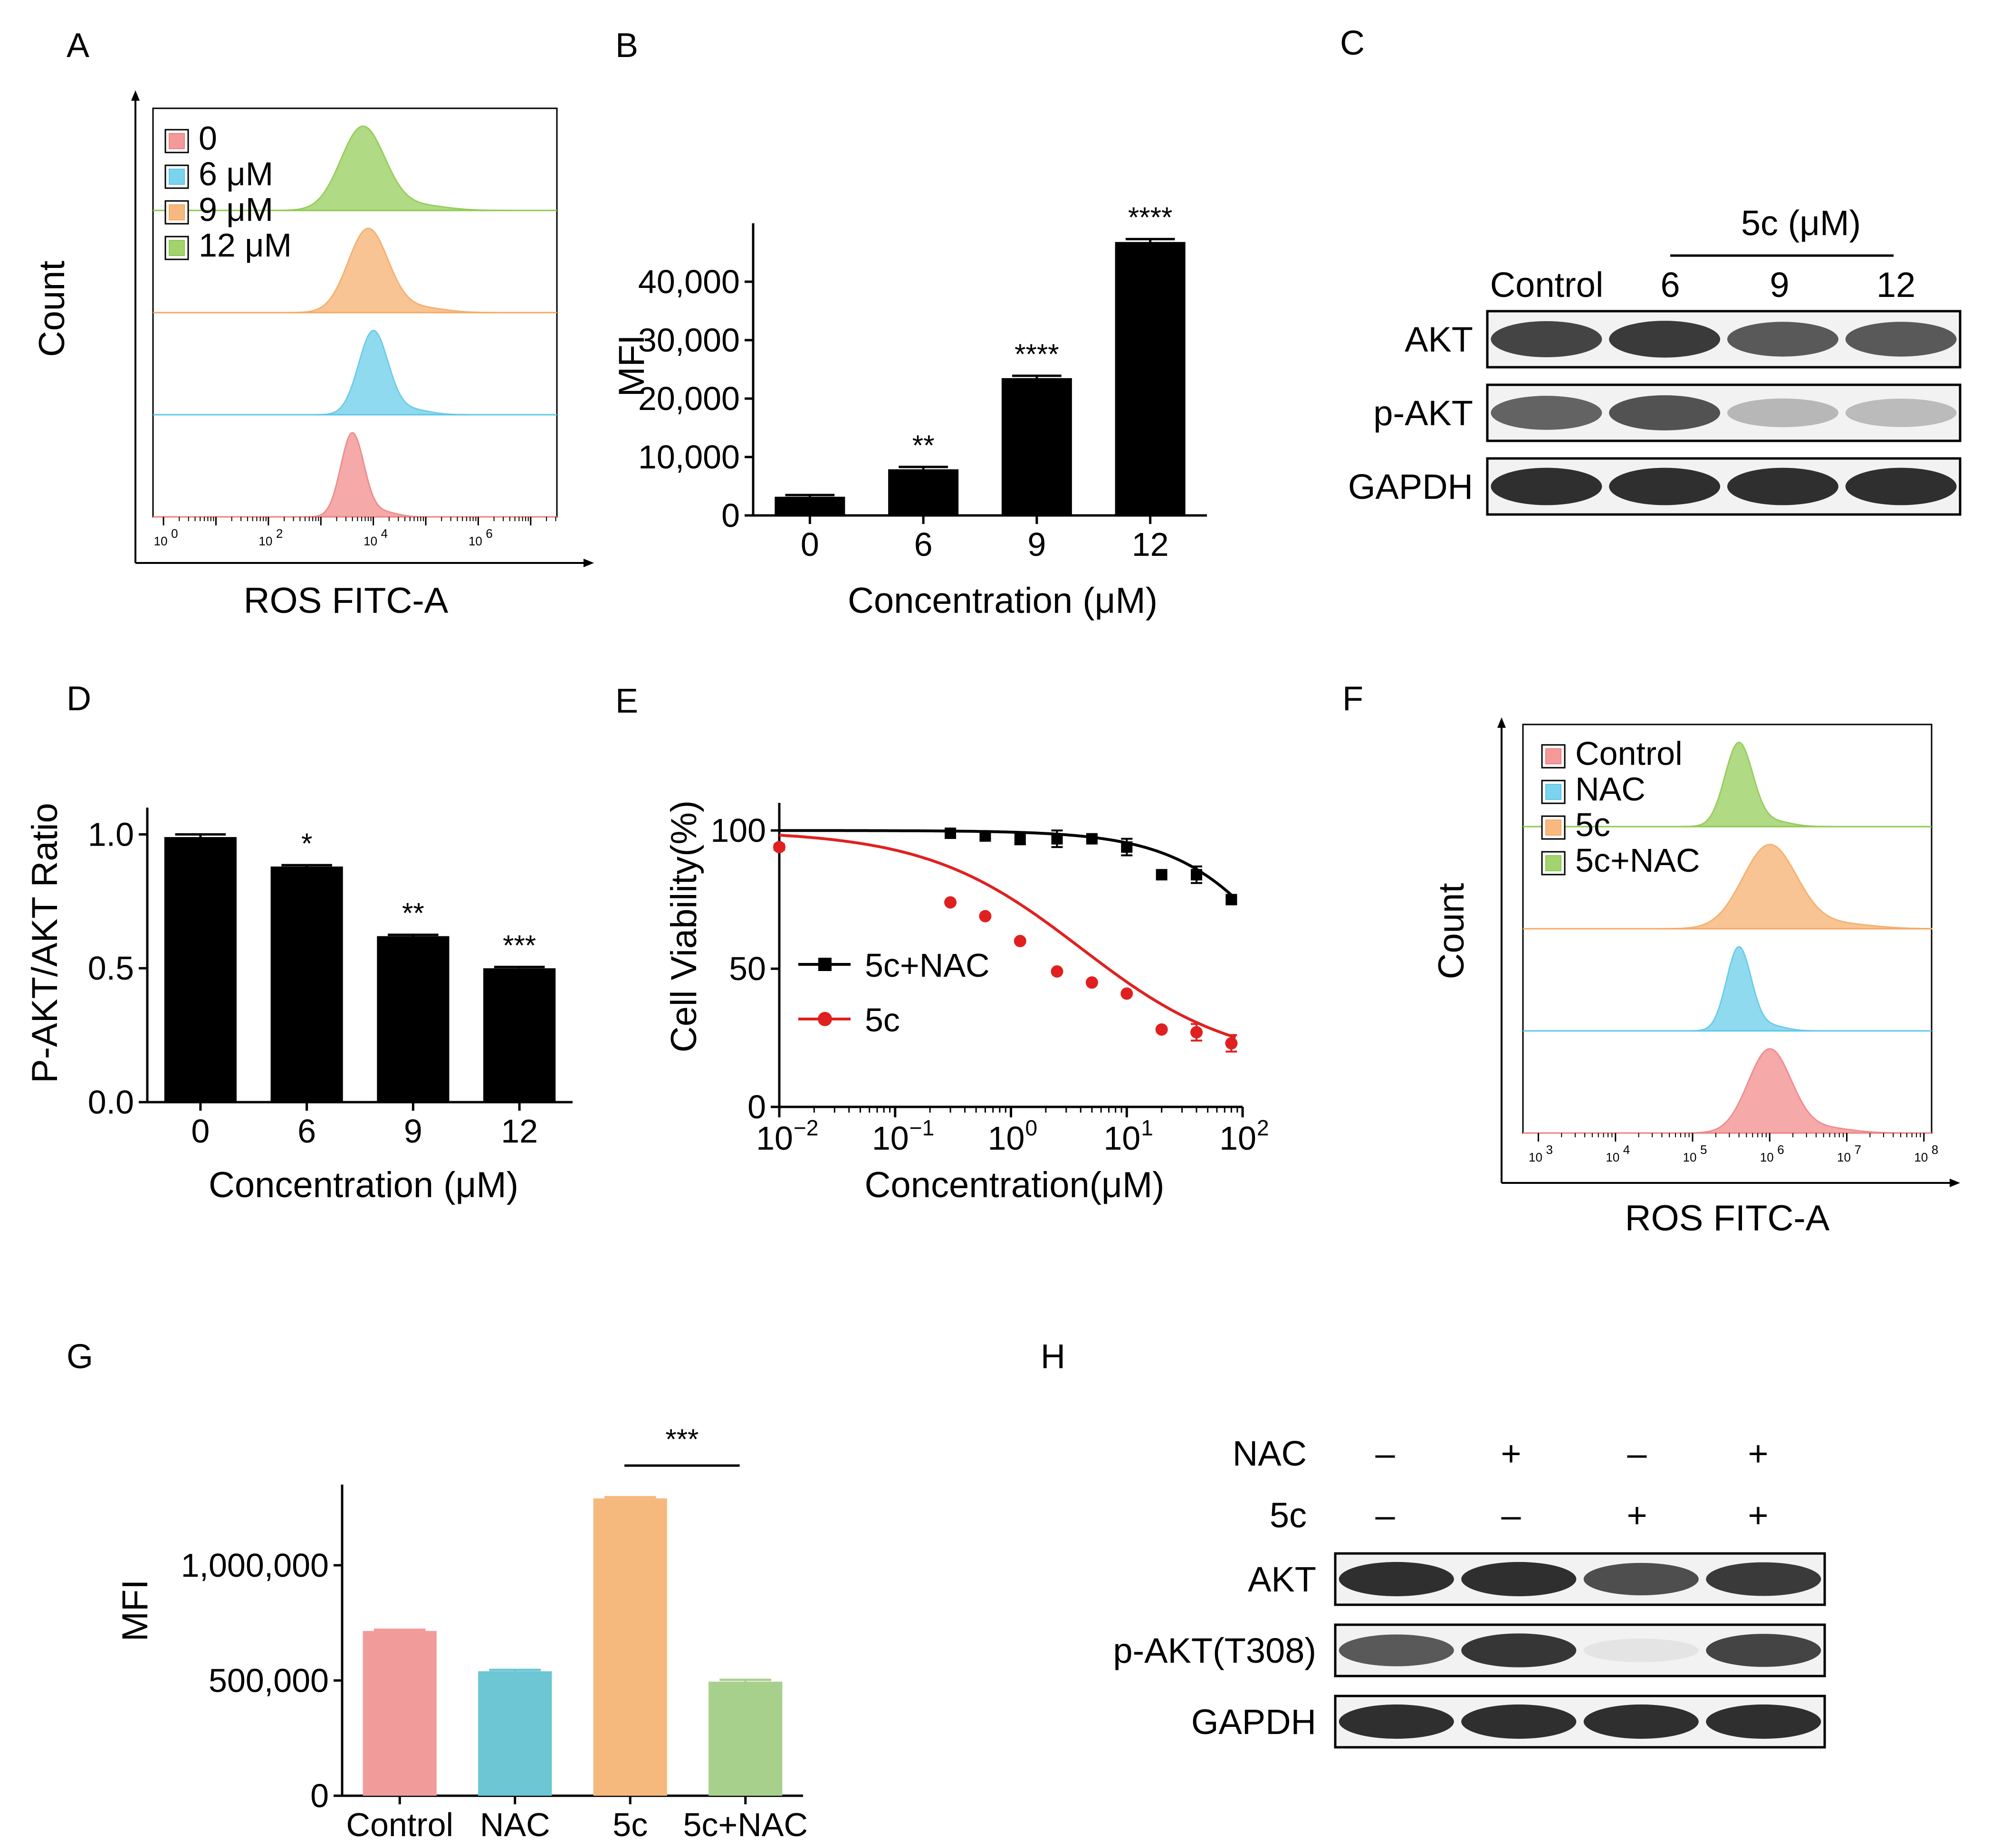  Describe the element at coordinates (1955, 1183) in the screenshot. I see `axis-x-arrowhead-f` at that location.